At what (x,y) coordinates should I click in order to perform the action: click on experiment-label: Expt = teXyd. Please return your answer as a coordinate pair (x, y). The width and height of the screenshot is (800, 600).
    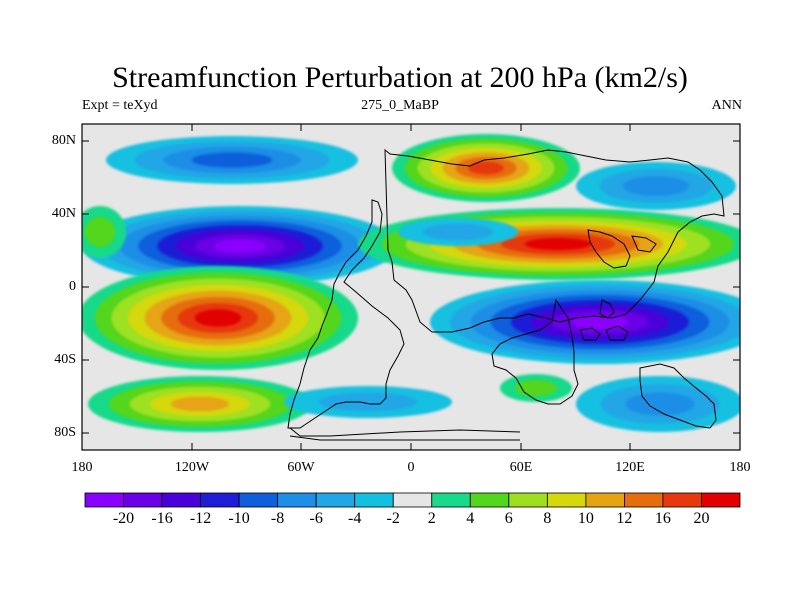
    Looking at the image, I should click on (120, 105).